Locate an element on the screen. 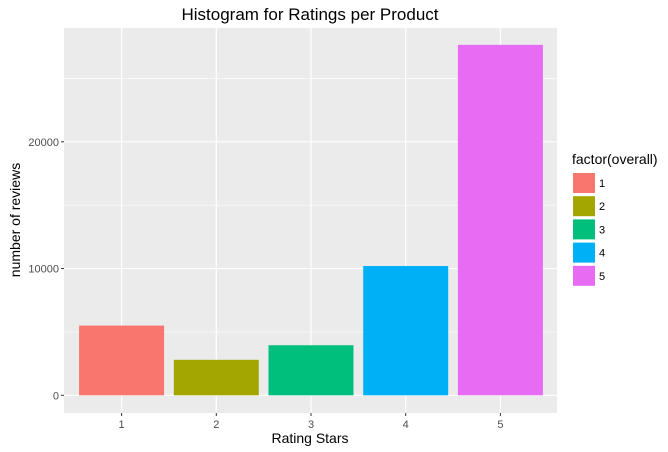  y-tick-label: 0 is located at coordinates (56, 396).